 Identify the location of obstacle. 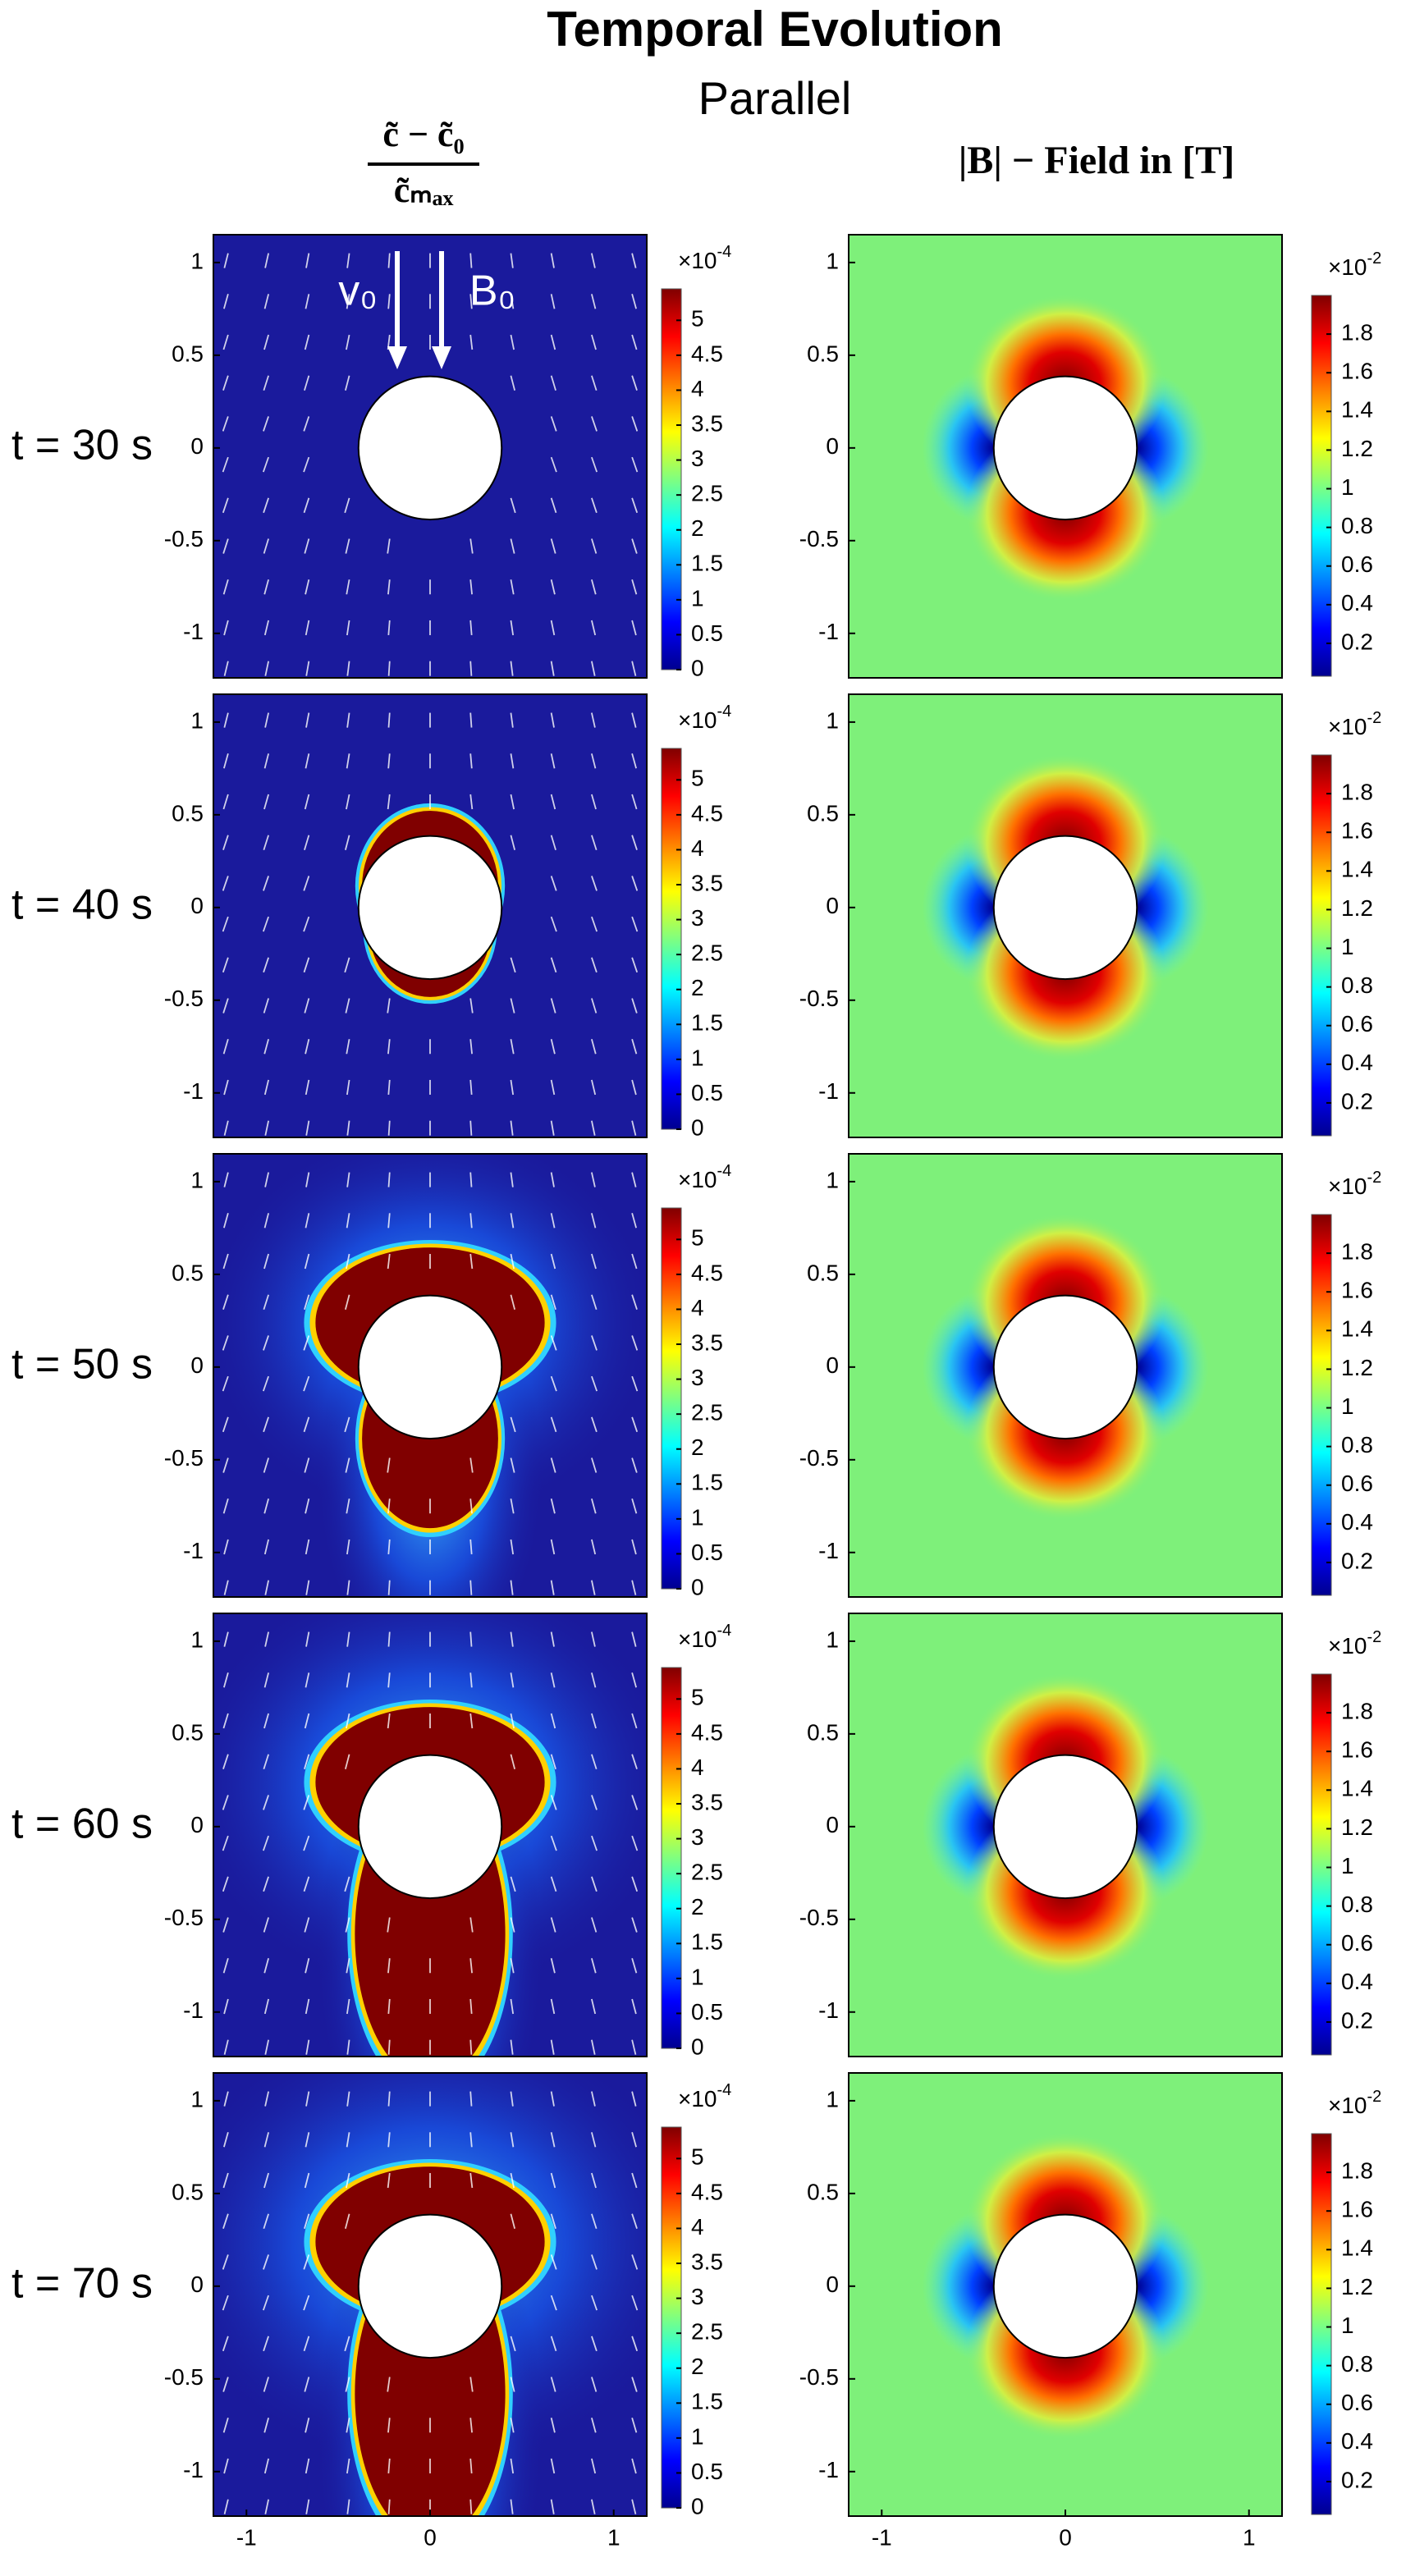
(430, 908).